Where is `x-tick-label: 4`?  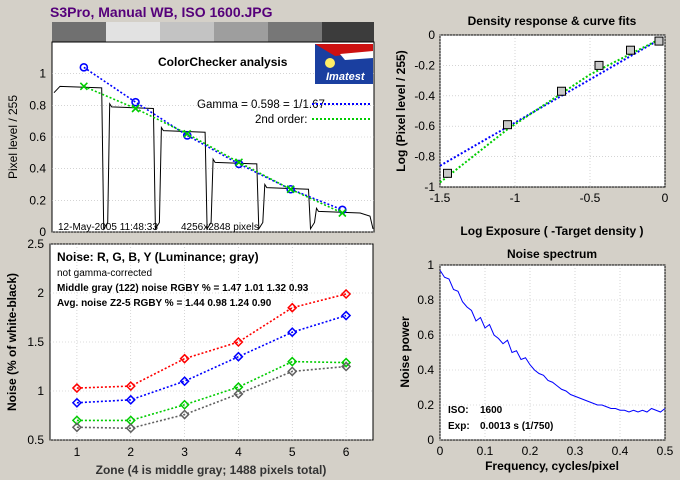 x-tick-label: 4 is located at coordinates (238, 452).